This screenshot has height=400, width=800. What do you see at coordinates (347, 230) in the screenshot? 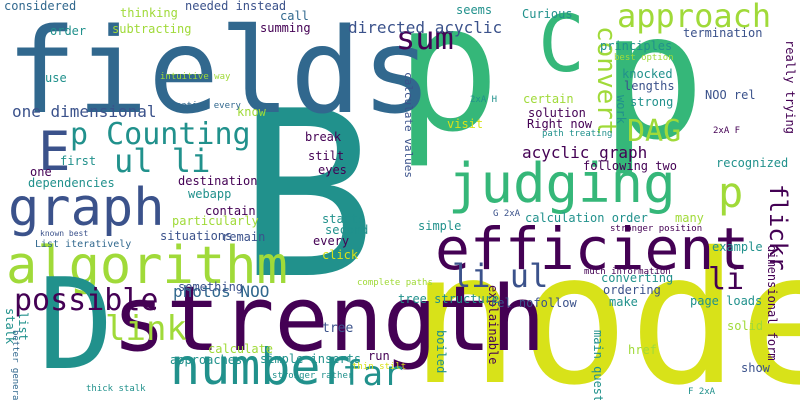
I see `cloud-word-second: second` at bounding box center [347, 230].